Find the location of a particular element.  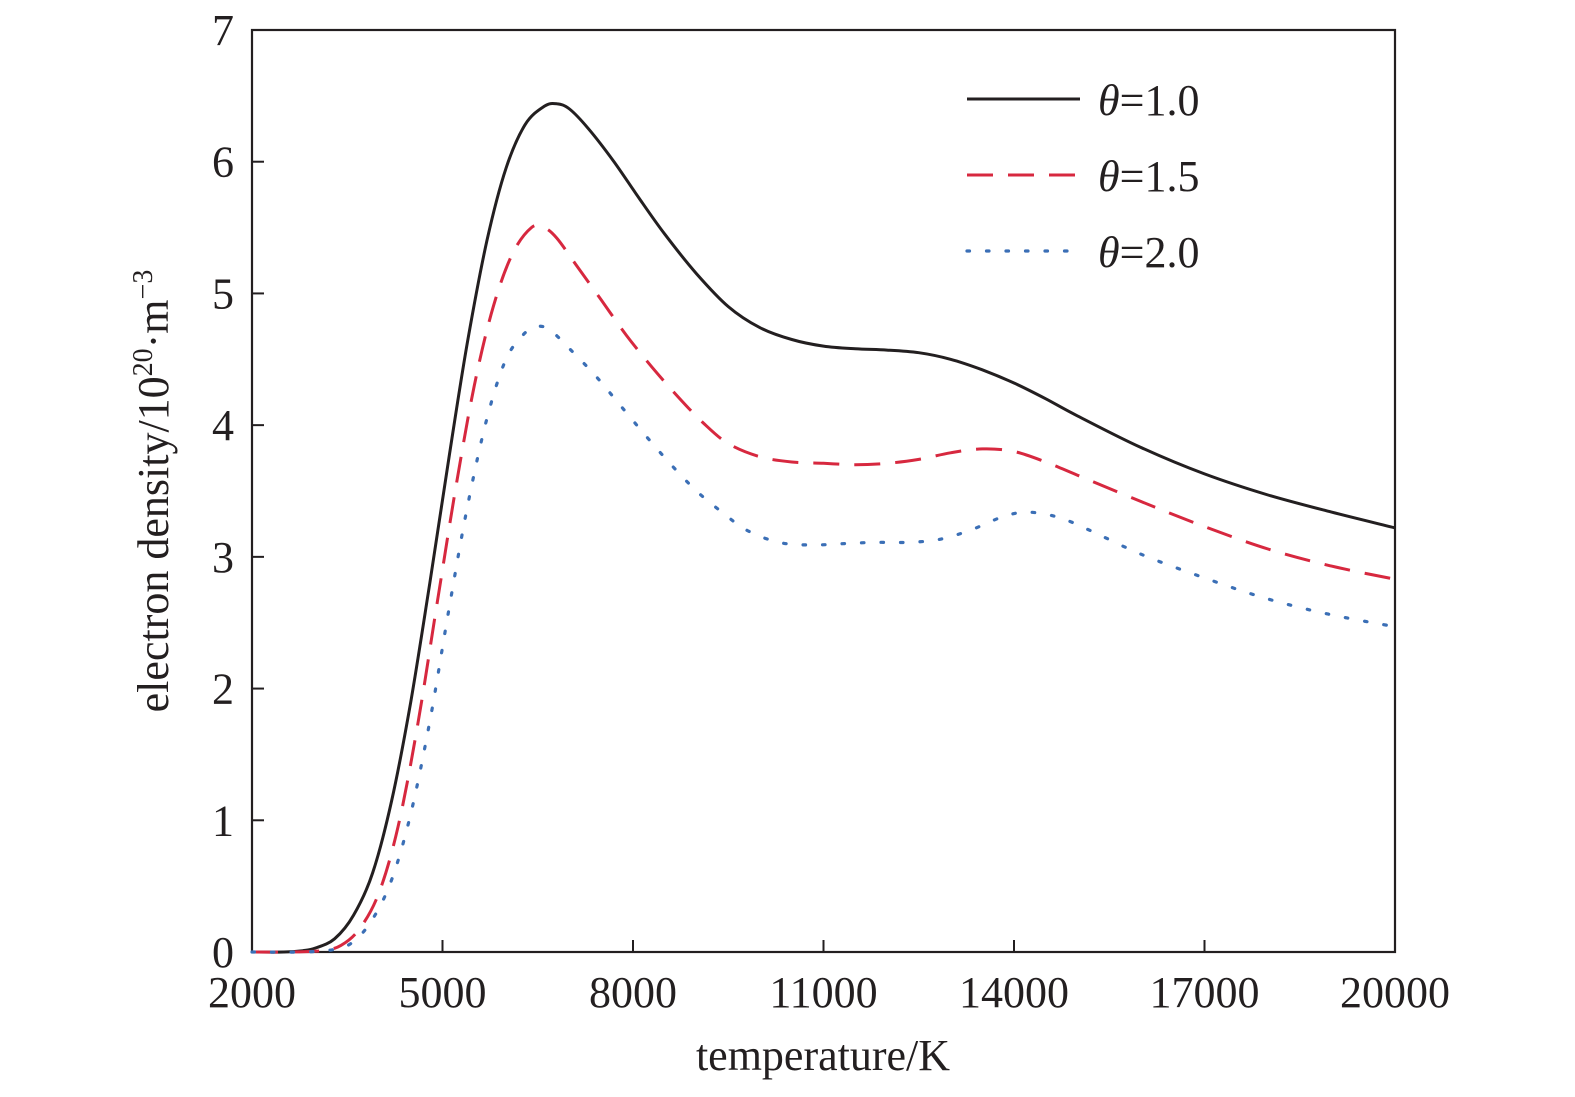

y-tick-label: 1 is located at coordinates (223, 820).